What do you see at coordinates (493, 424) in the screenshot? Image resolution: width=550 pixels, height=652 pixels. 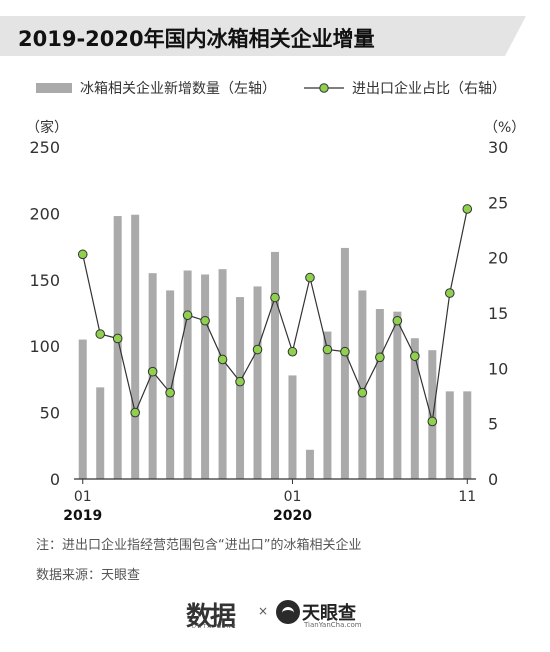 I see `right-tick-label: 5` at bounding box center [493, 424].